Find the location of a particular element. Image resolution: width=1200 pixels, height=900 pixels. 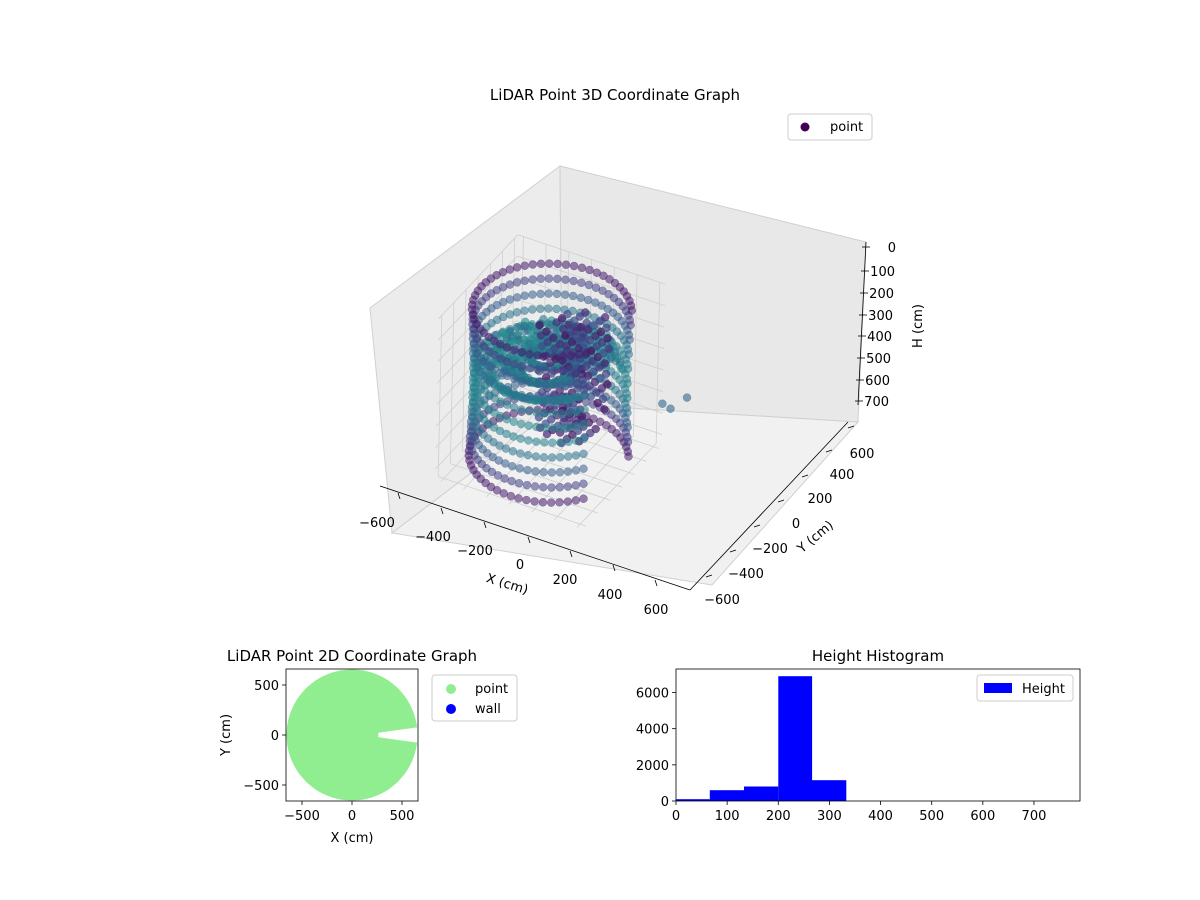

x-tick-label: −400 is located at coordinates (433, 537).